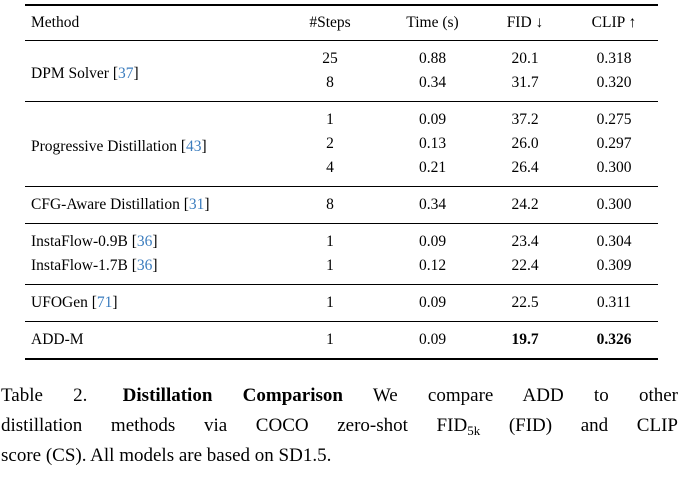 Image resolution: width=680 pixels, height=480 pixels. I want to click on cell-fid: 37.2, so click(525, 119).